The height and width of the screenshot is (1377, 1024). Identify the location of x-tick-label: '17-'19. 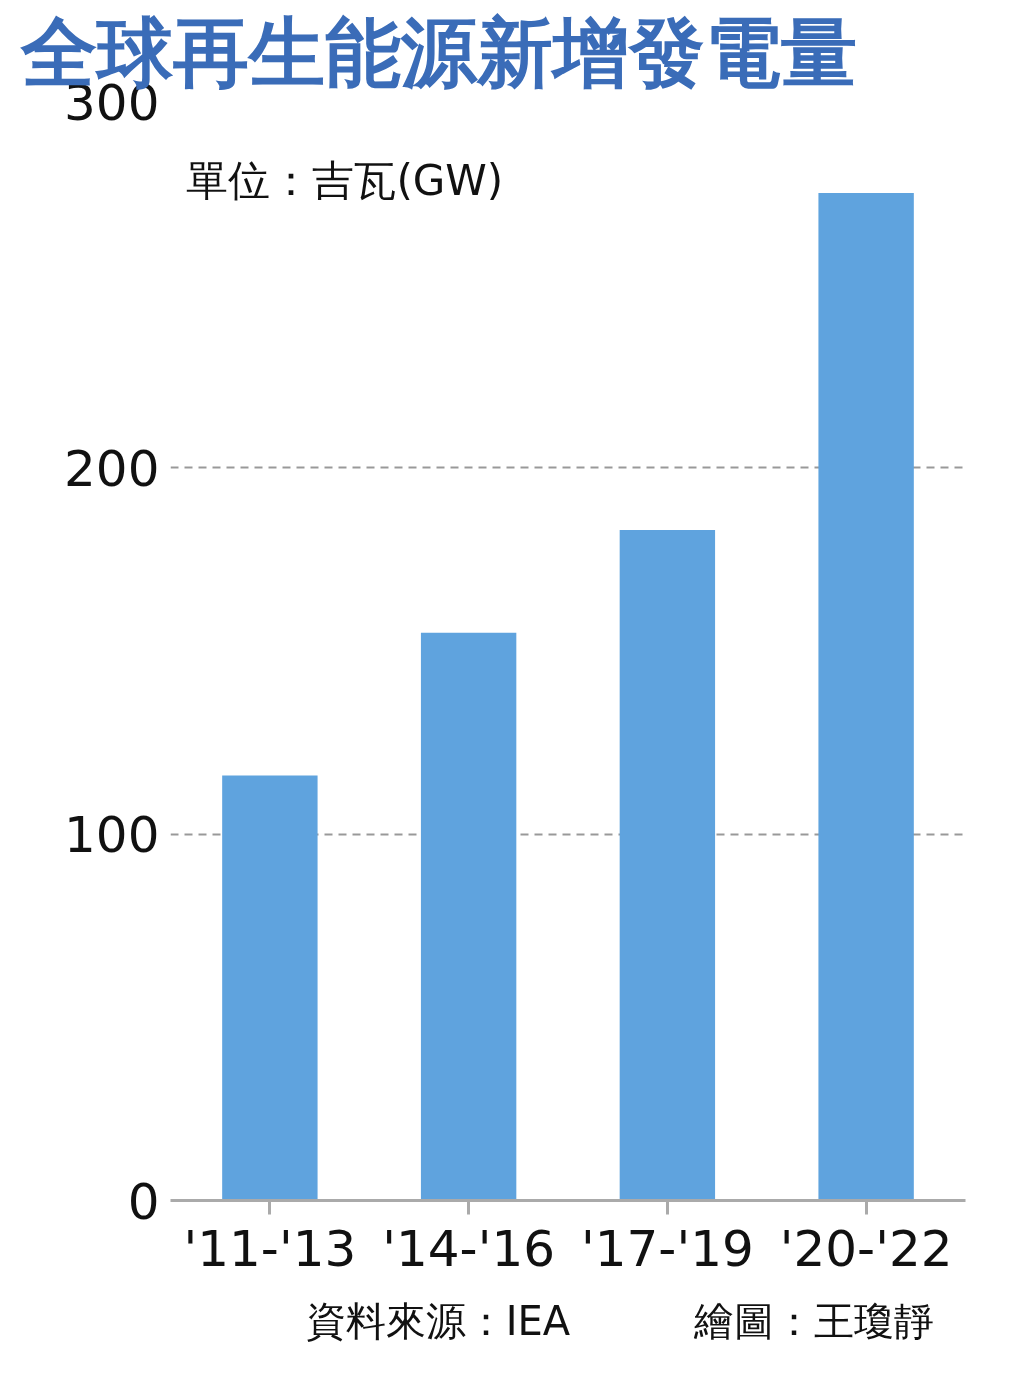
(667, 1248).